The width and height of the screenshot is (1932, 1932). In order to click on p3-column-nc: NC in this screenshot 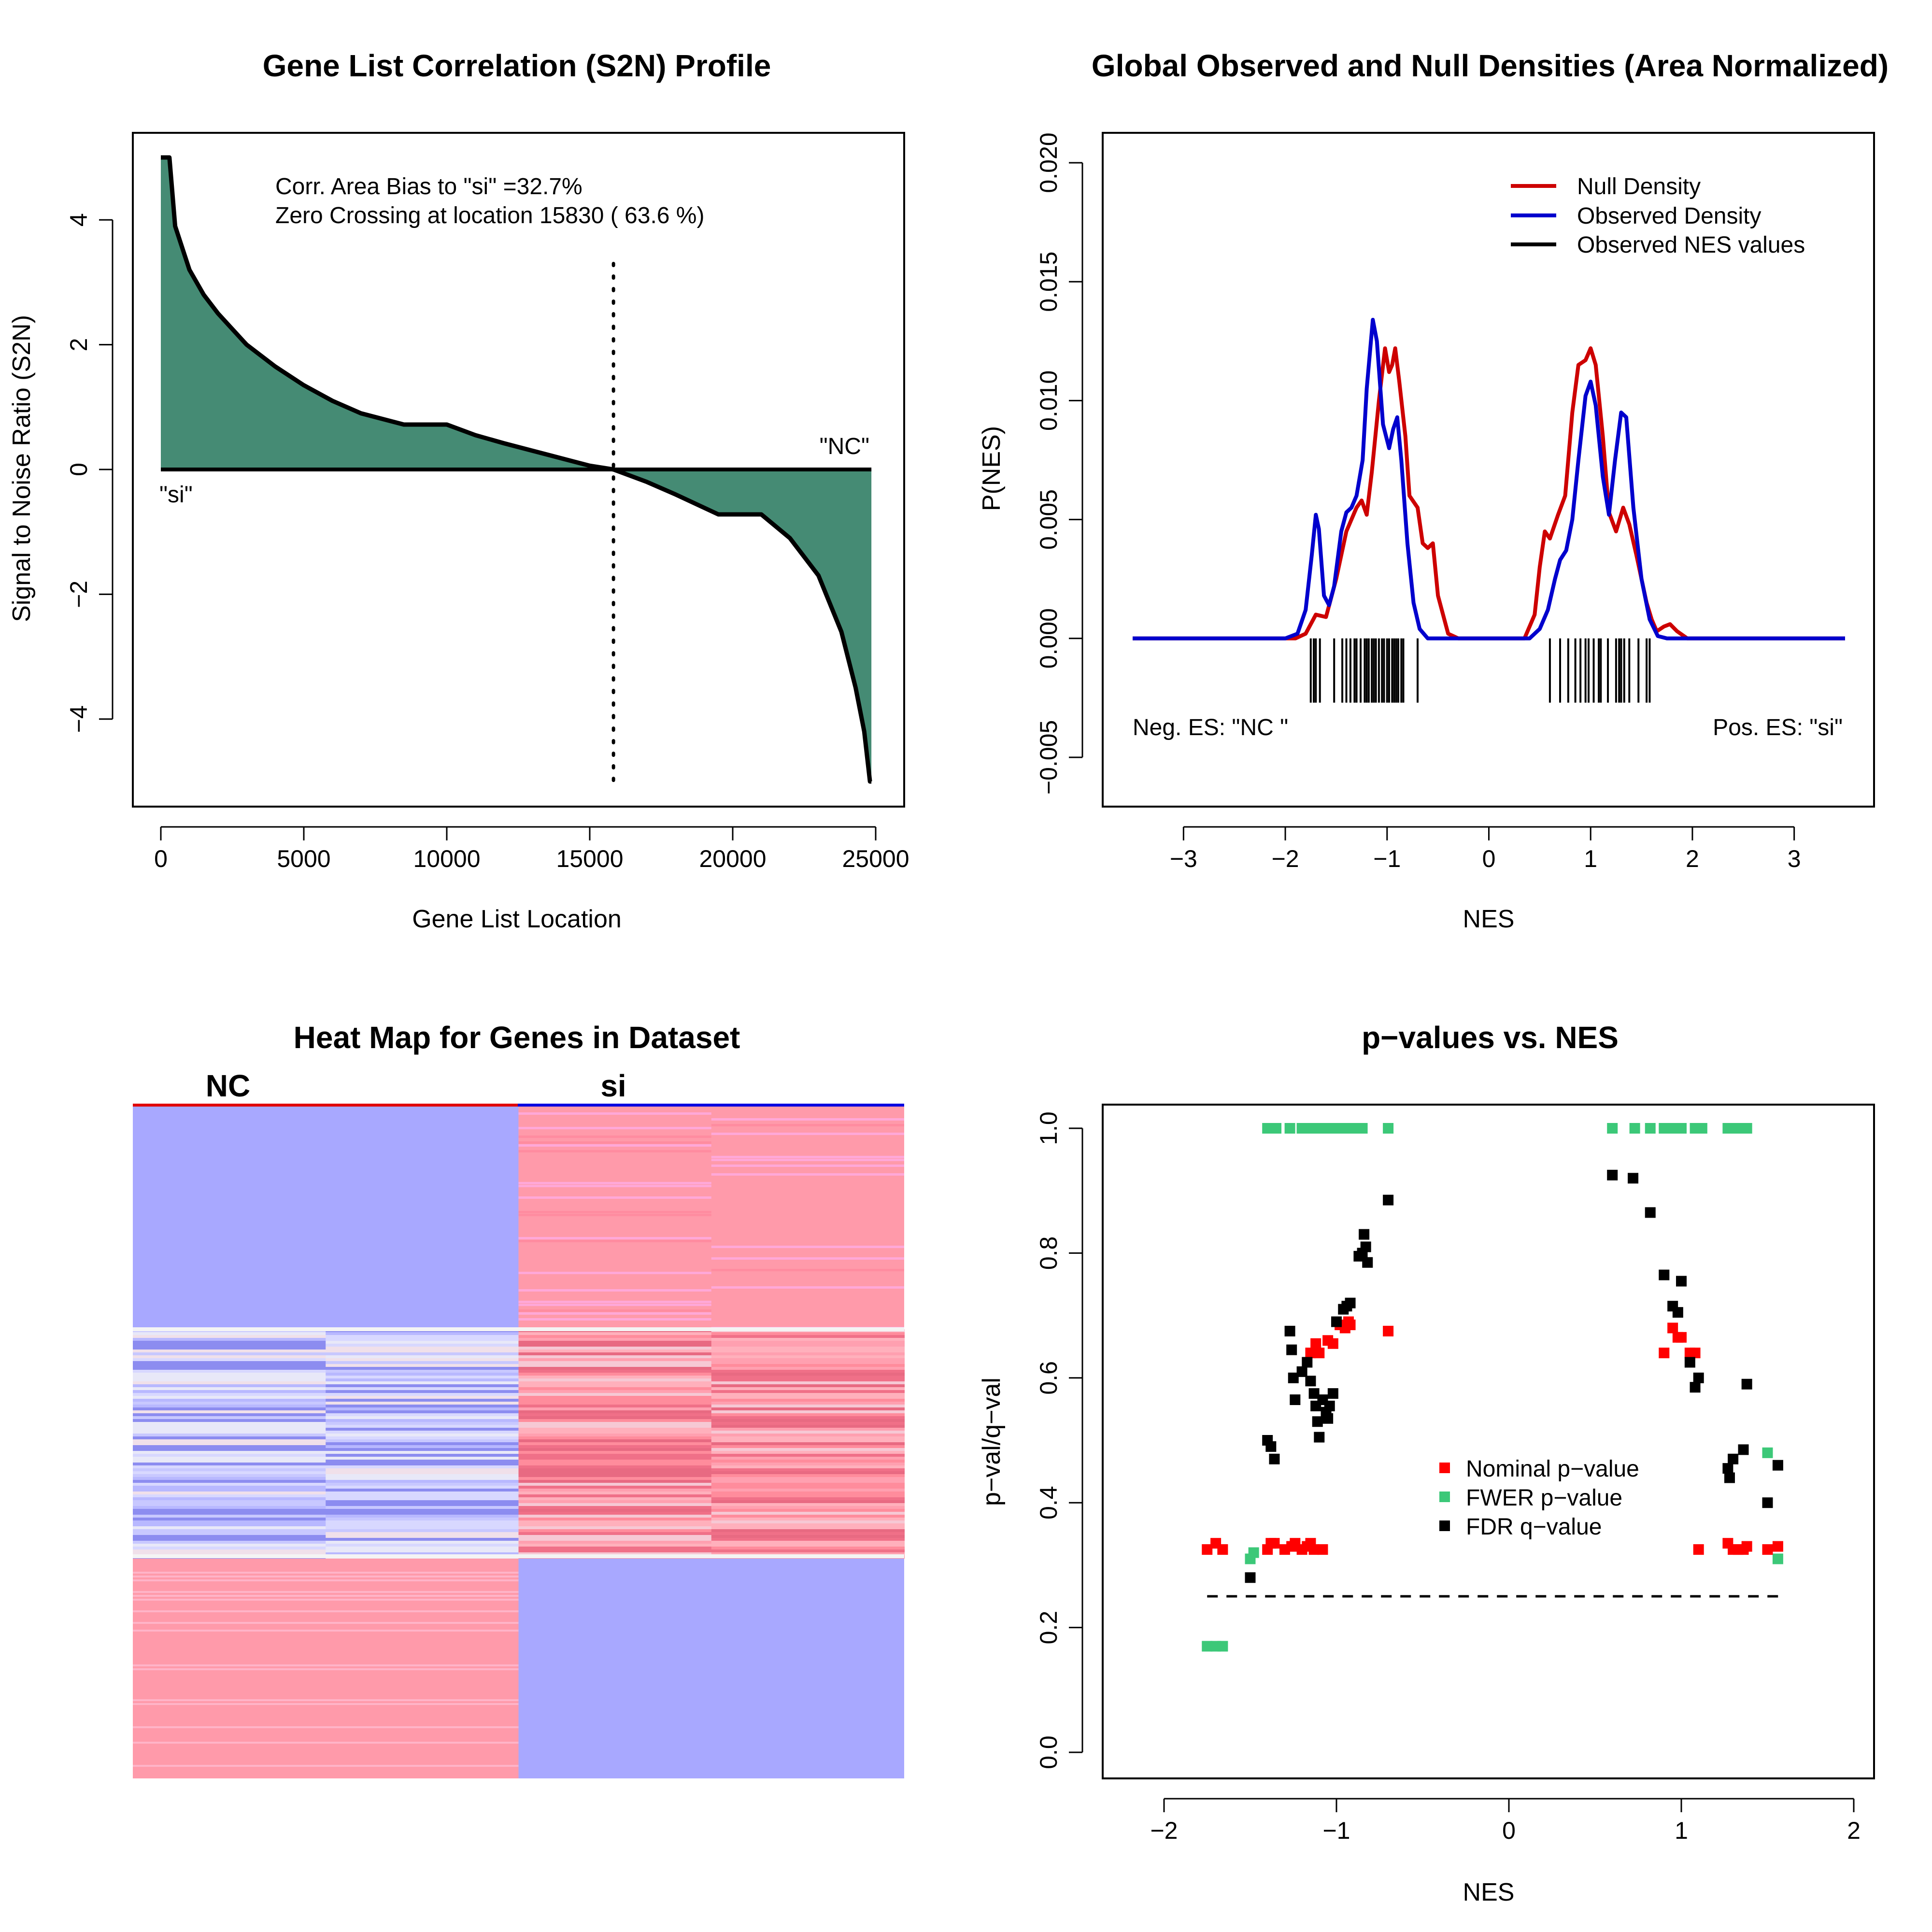, I will do `click(228, 1085)`.